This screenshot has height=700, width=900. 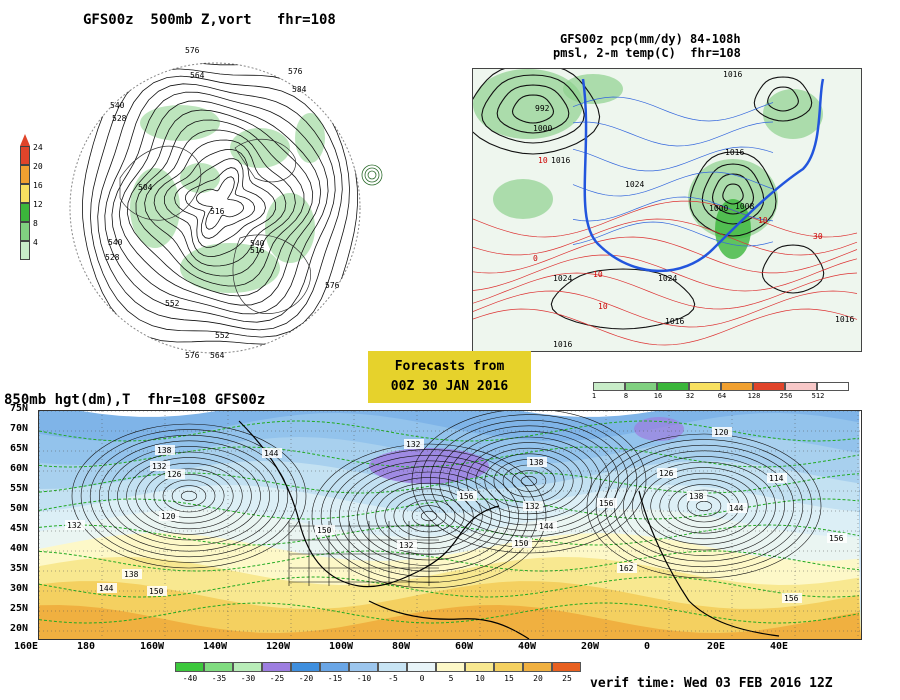 I want to click on pcp-colorbar-label: 8, so click(x=626, y=396).